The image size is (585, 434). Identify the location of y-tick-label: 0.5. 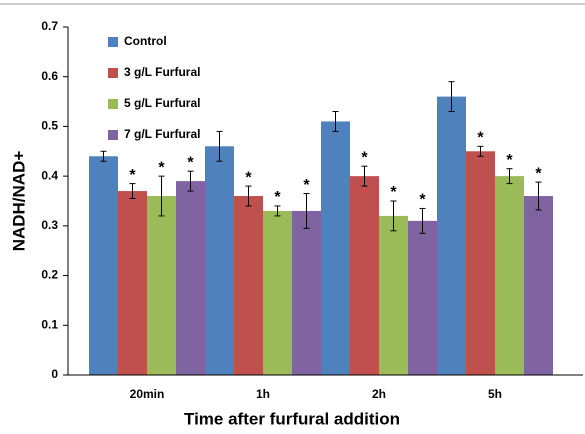
(49, 126).